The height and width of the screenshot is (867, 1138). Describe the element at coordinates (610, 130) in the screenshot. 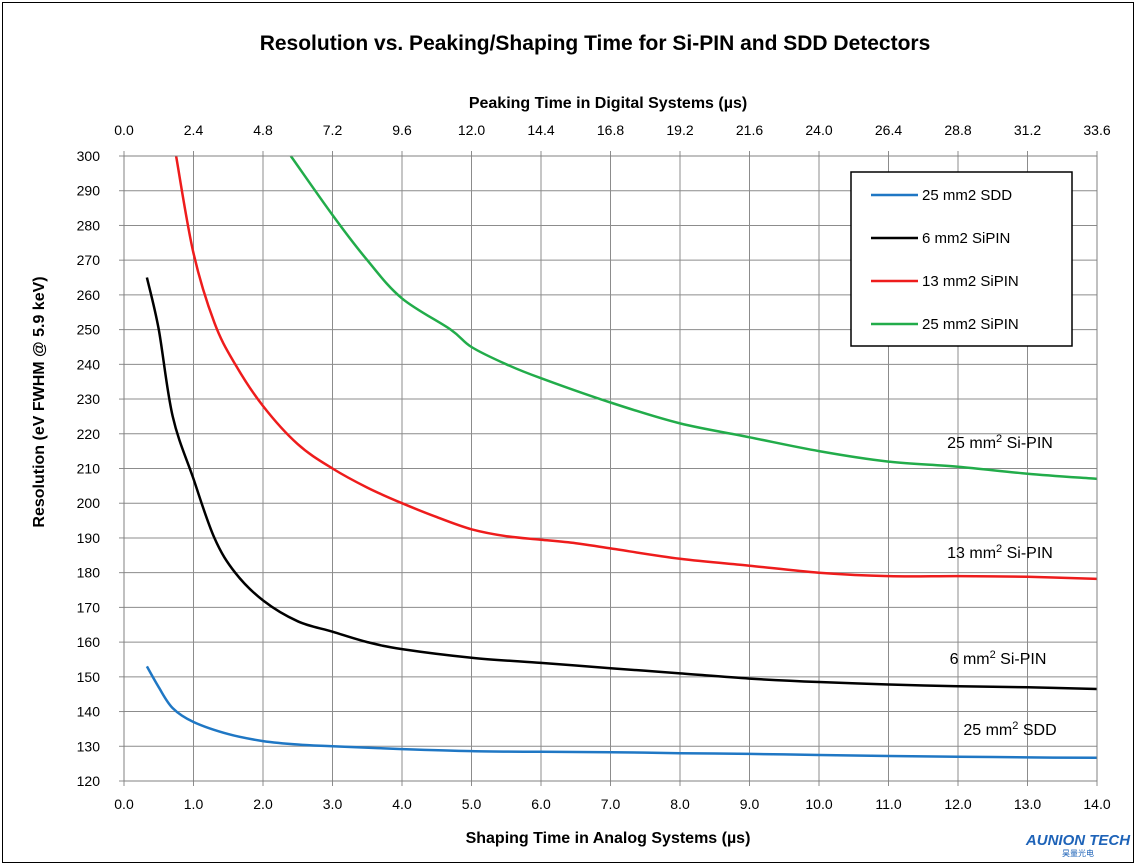

I see `x2-tick-label: 16.8` at that location.